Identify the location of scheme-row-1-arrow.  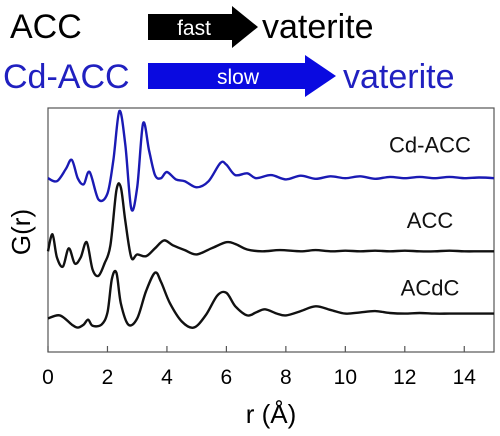
(203, 27).